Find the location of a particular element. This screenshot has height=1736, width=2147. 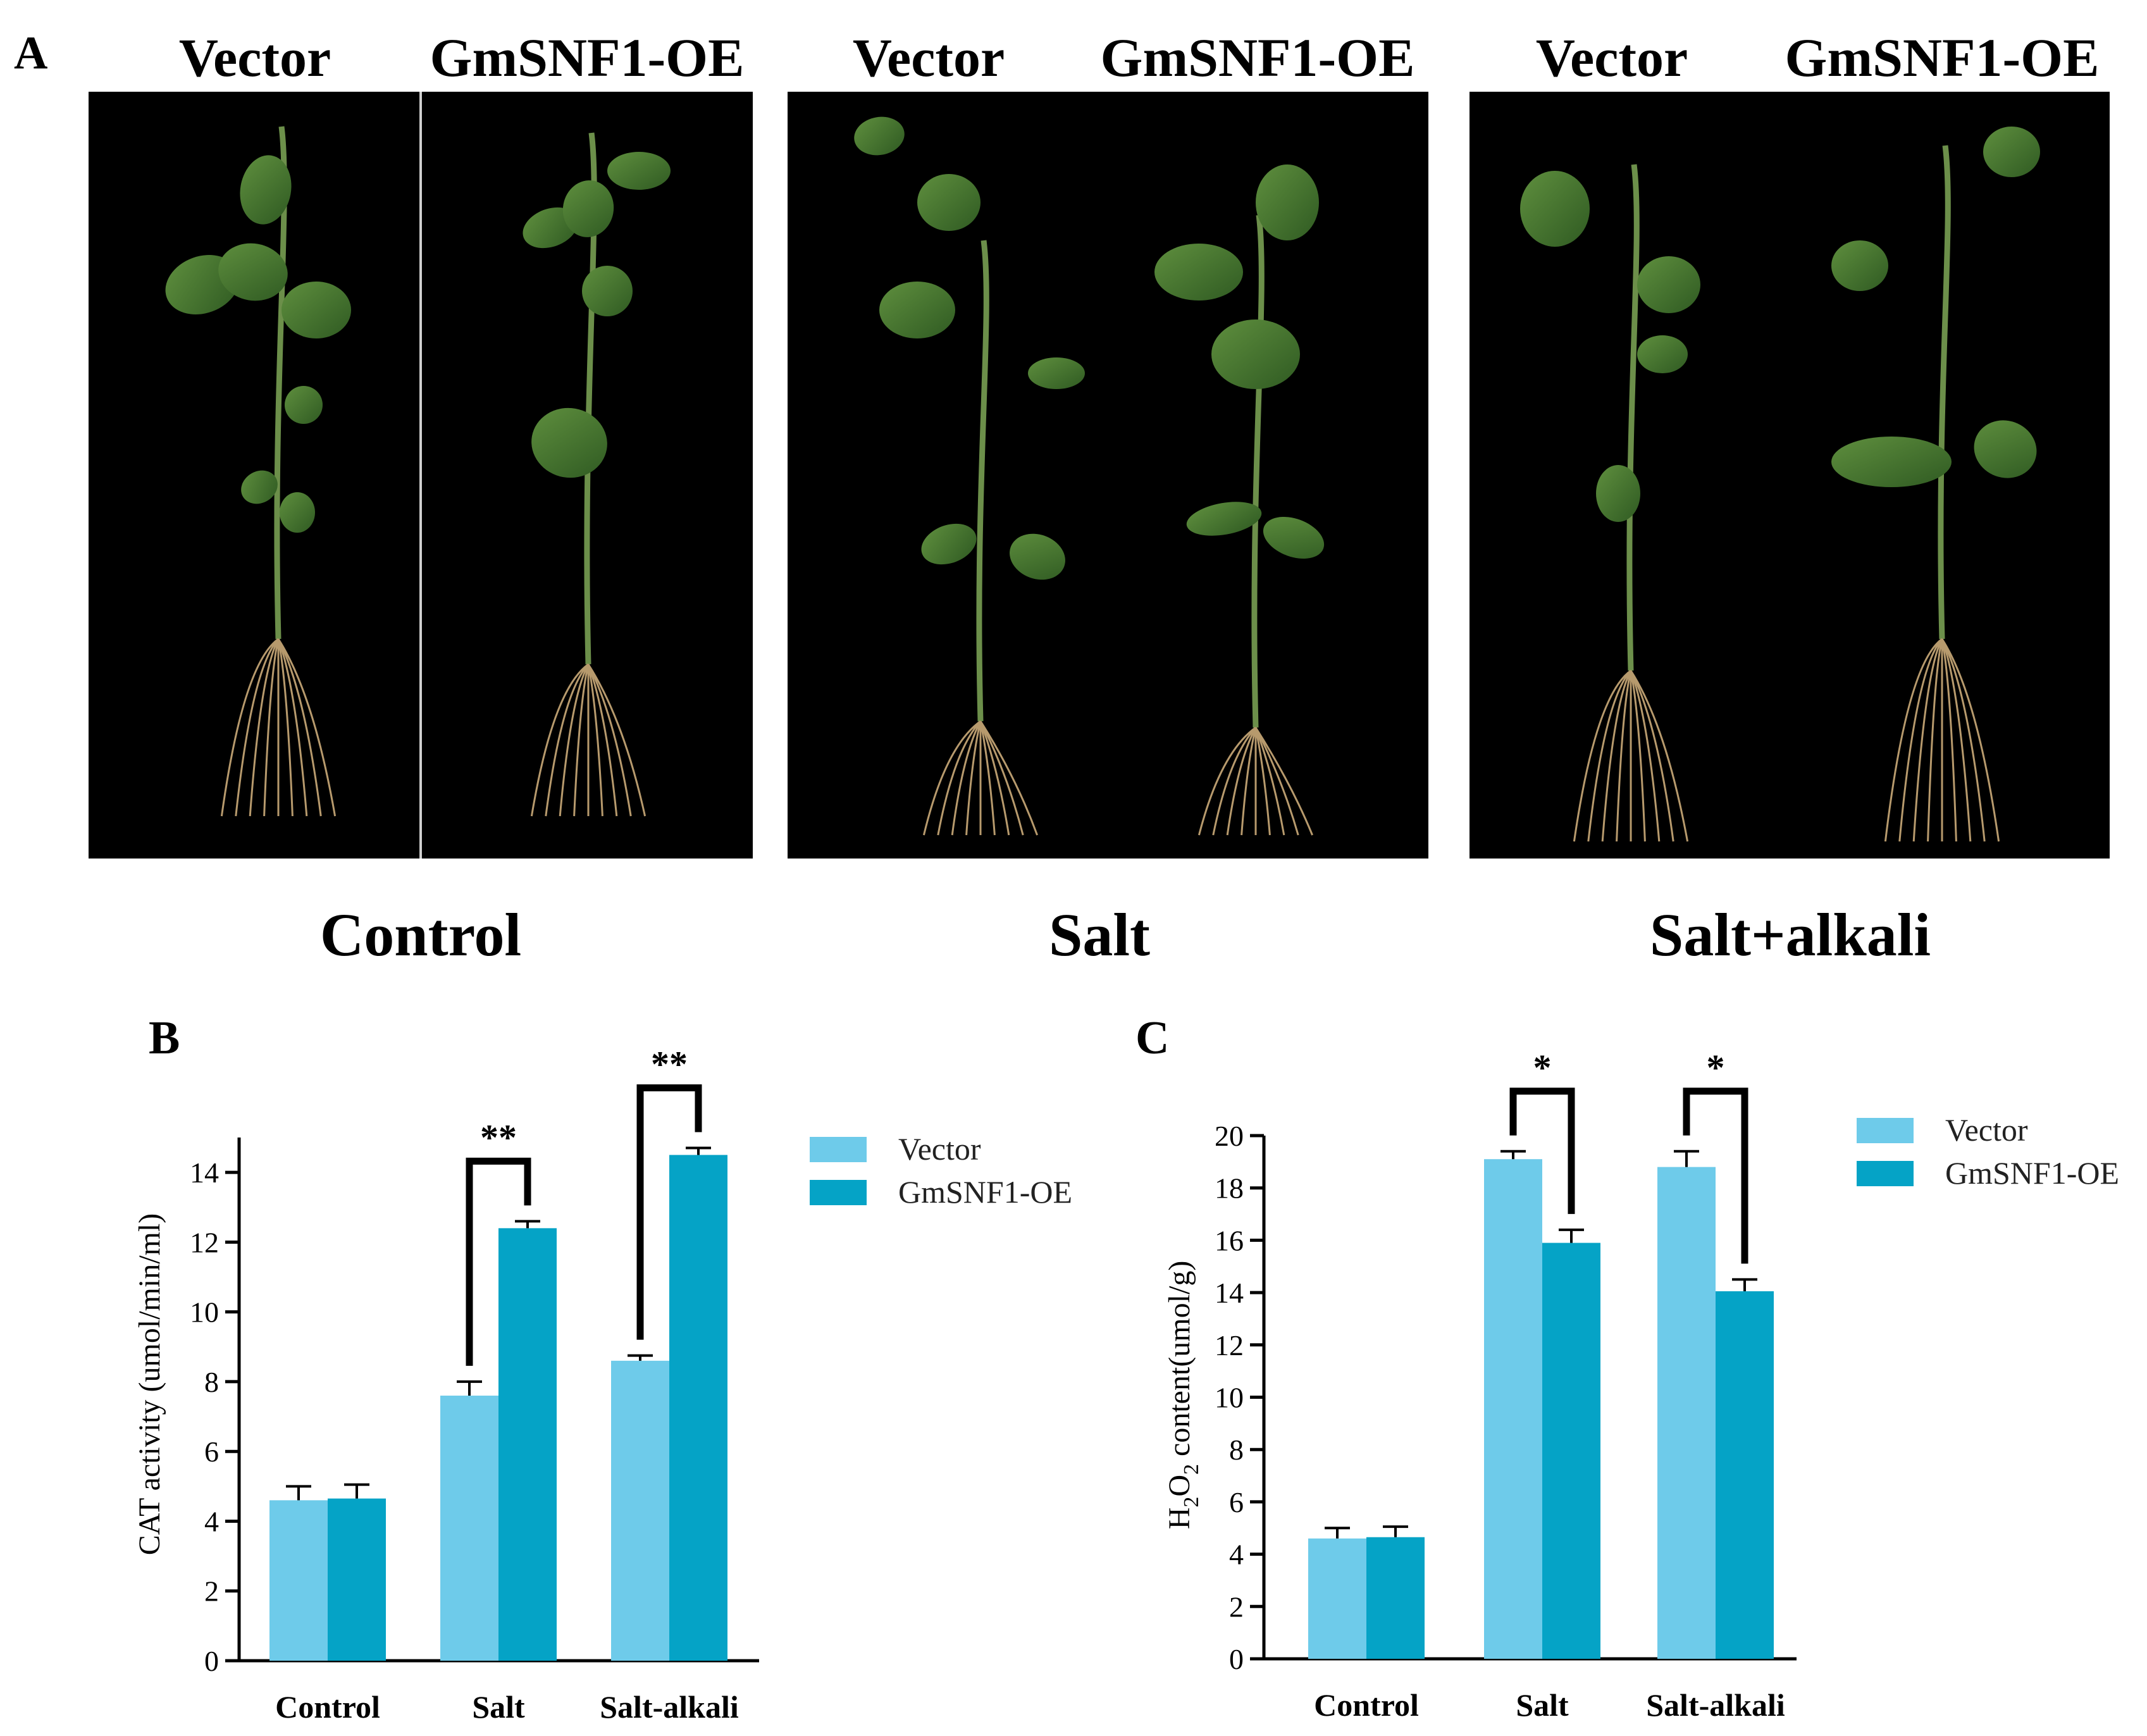

legend-swatch-oe is located at coordinates (838, 1192).